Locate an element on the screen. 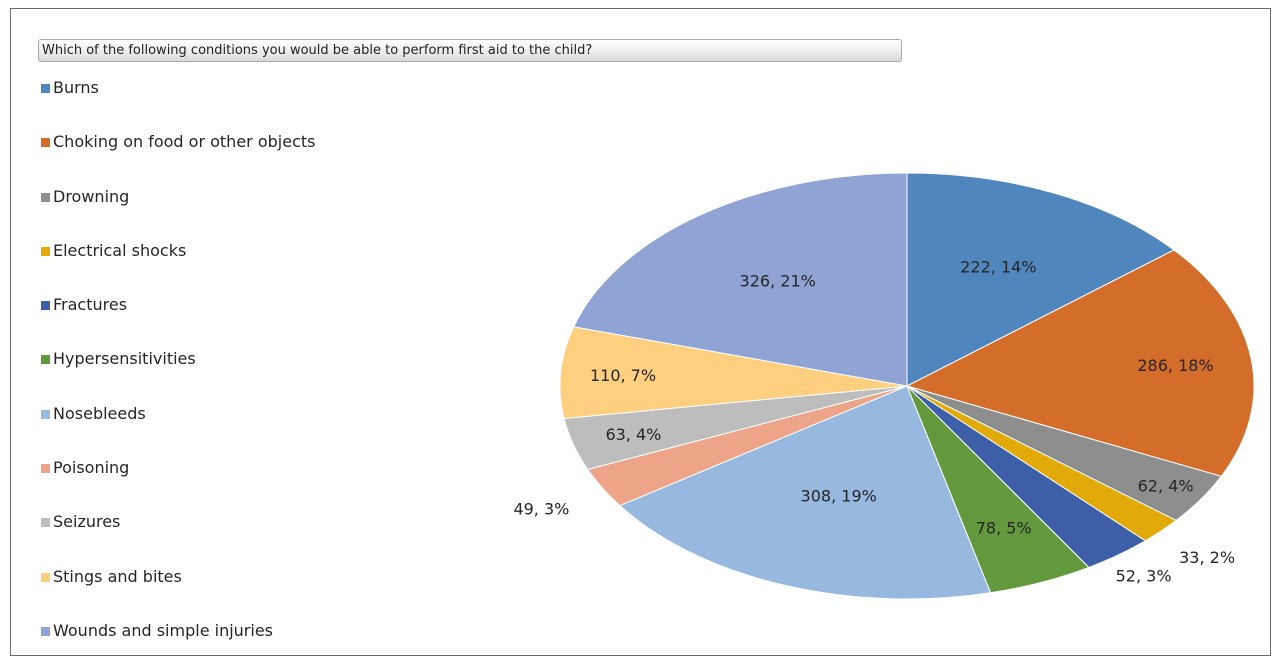  data-label-electrical-shocks: 33, 2% is located at coordinates (1207, 557).